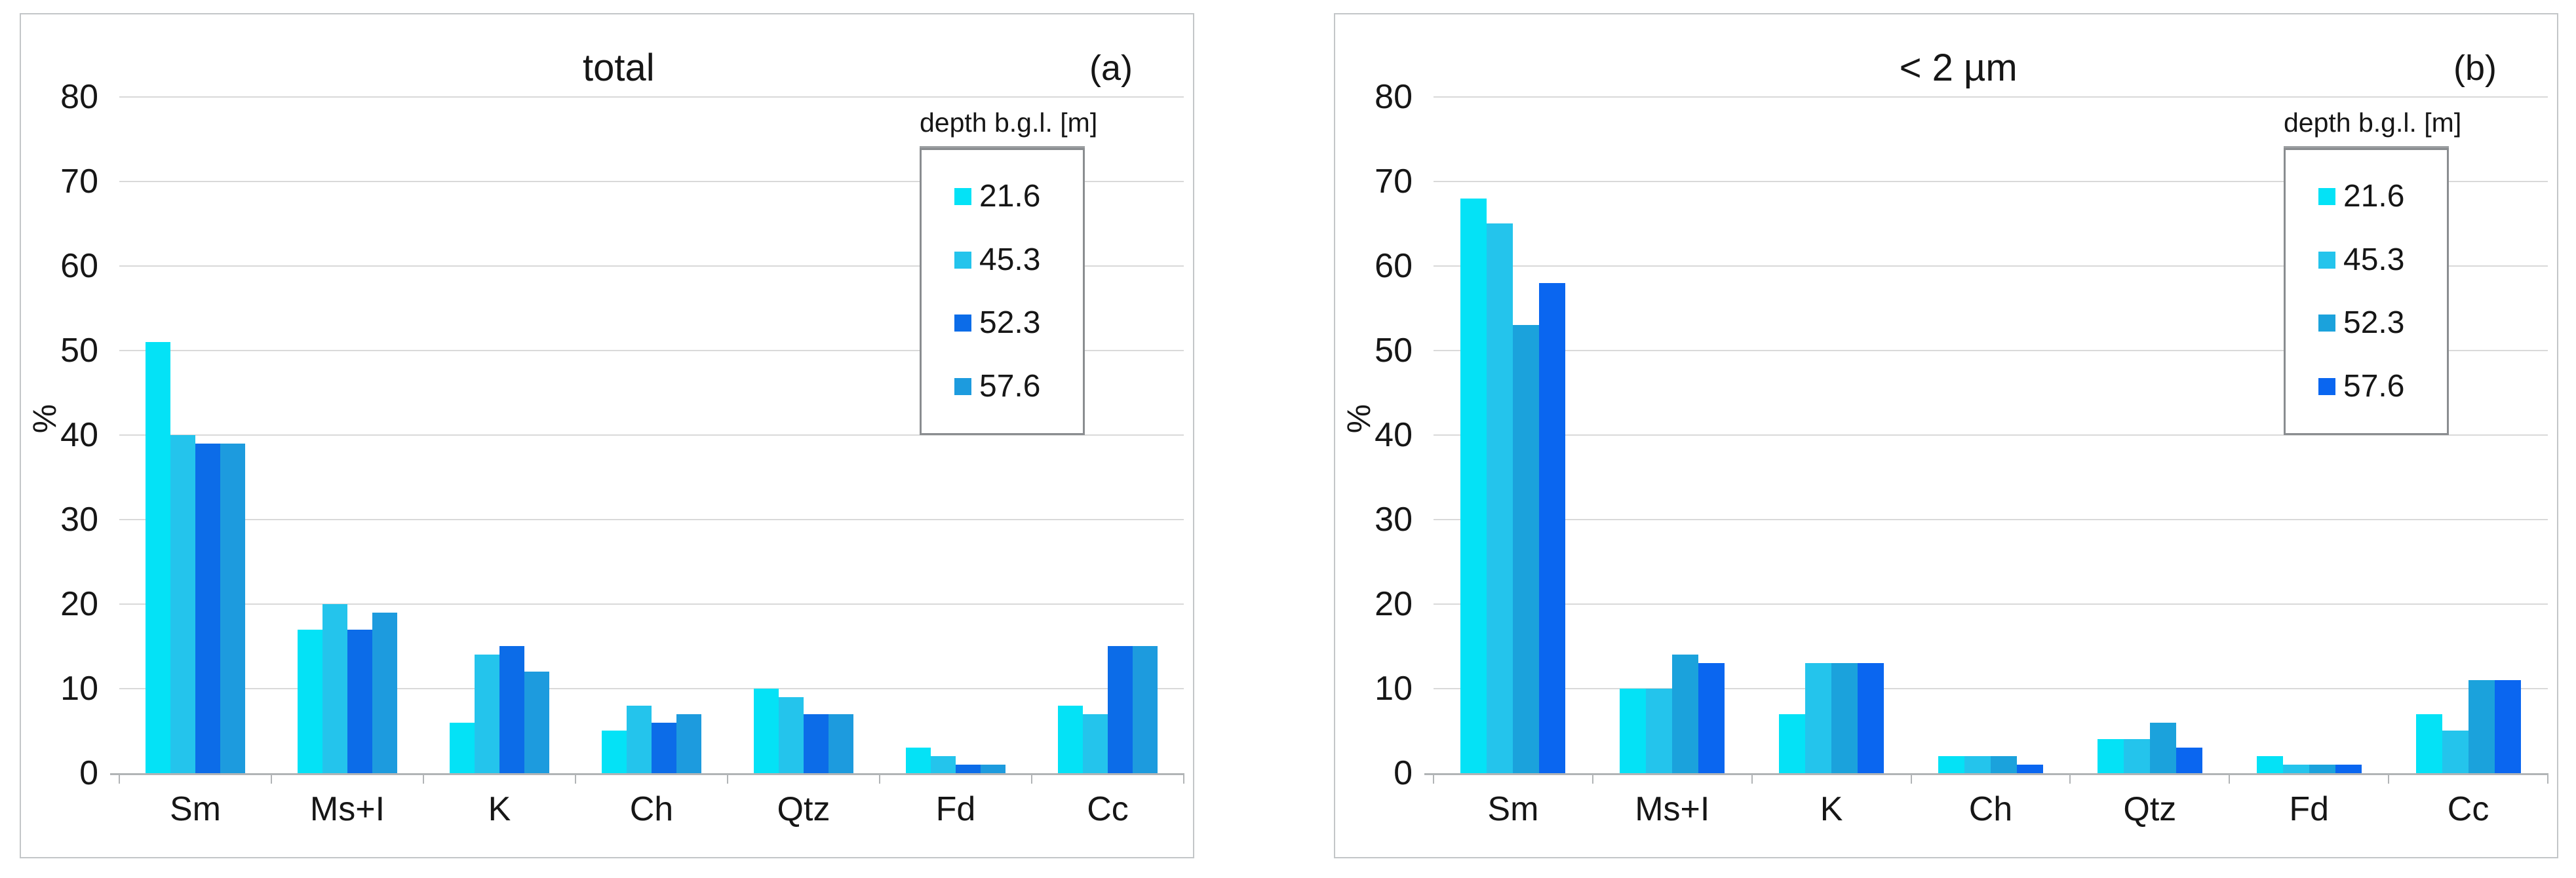 The width and height of the screenshot is (2576, 878). What do you see at coordinates (1818, 718) in the screenshot?
I see `bar-K-45.3` at bounding box center [1818, 718].